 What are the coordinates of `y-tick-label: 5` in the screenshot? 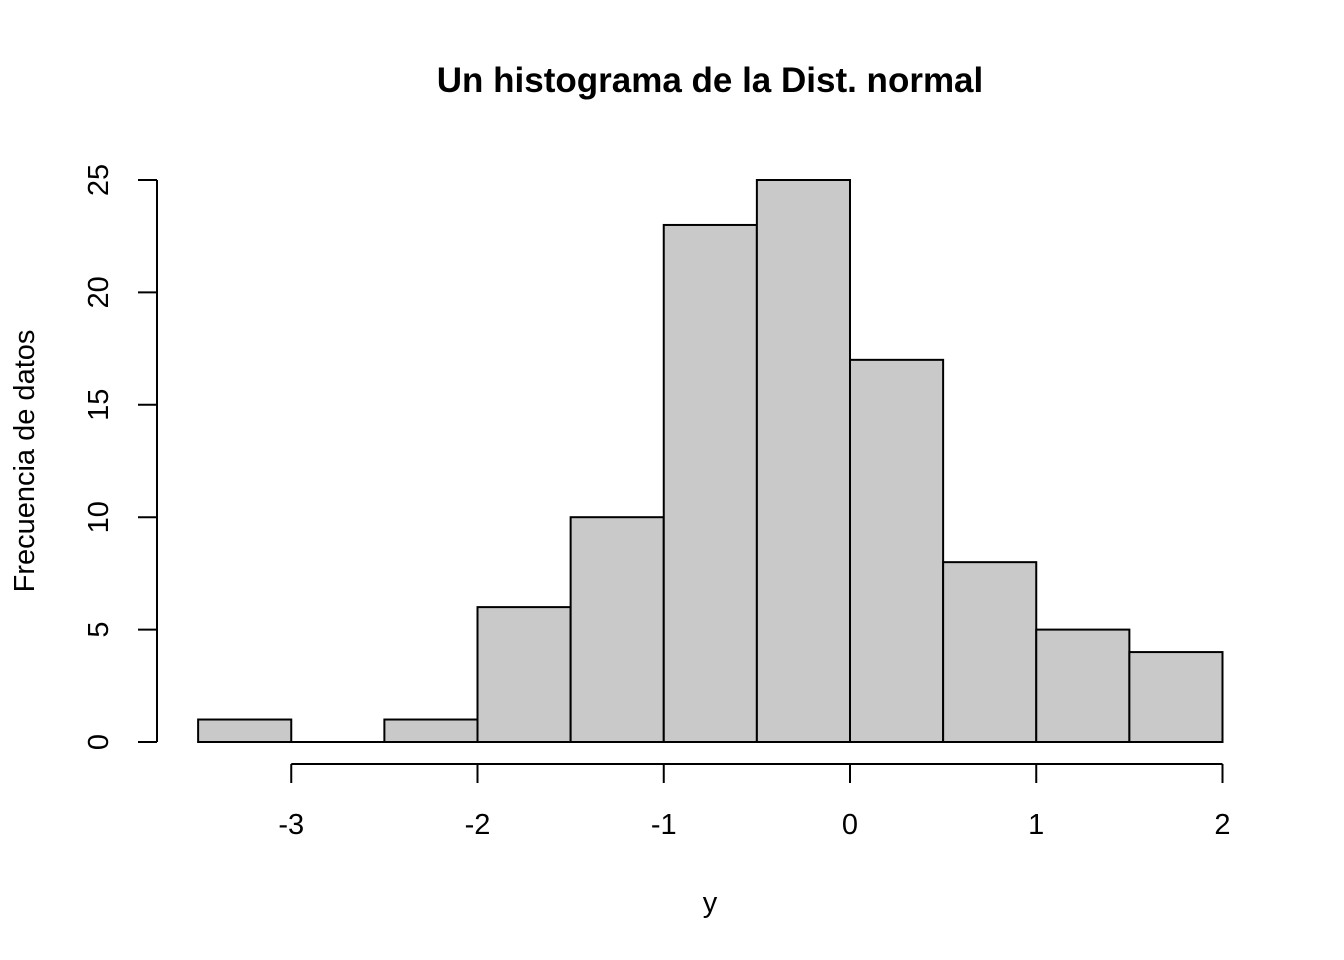 It's located at (99, 630).